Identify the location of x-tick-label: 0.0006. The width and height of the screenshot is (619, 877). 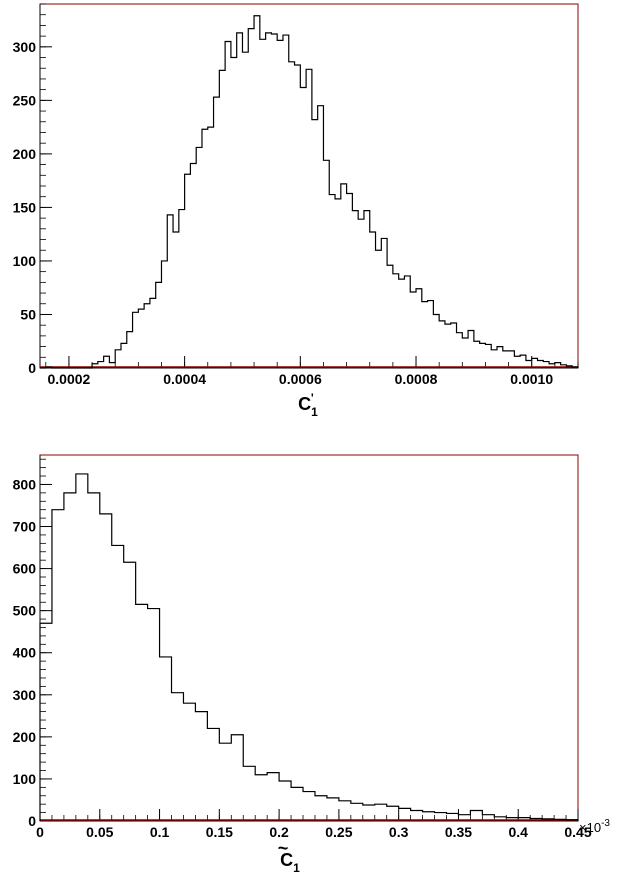
(300, 379).